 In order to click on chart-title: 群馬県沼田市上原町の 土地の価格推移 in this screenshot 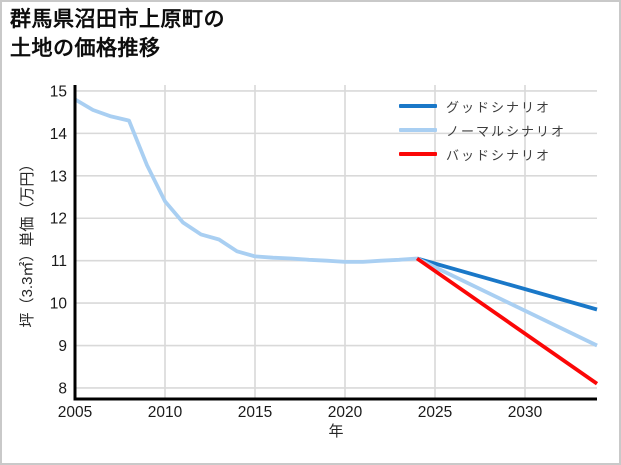, I will do `click(117, 34)`.